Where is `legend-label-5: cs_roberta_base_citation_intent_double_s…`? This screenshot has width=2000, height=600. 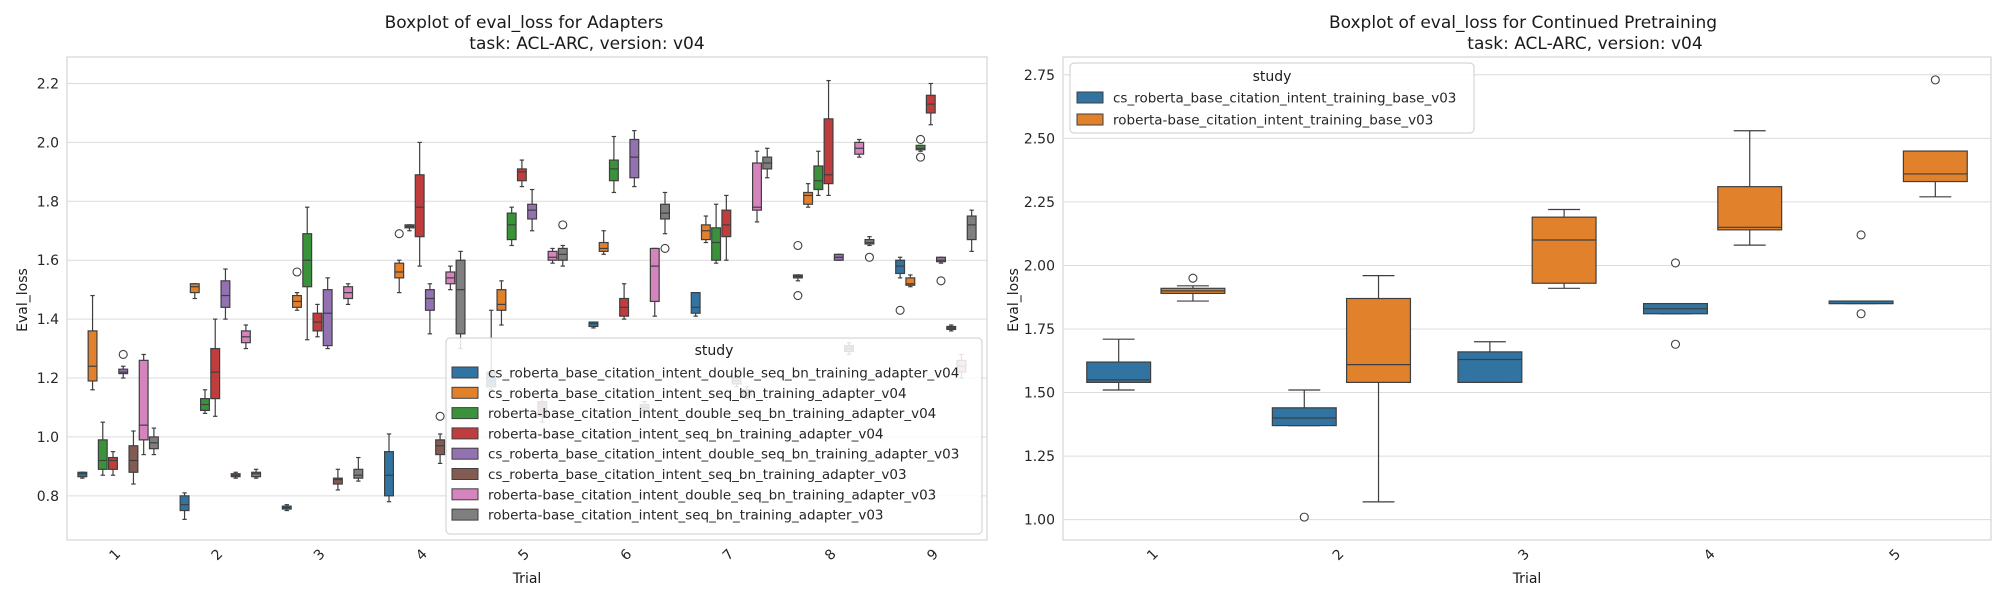 legend-label-5: cs_roberta_base_citation_intent_double_s… is located at coordinates (723, 455).